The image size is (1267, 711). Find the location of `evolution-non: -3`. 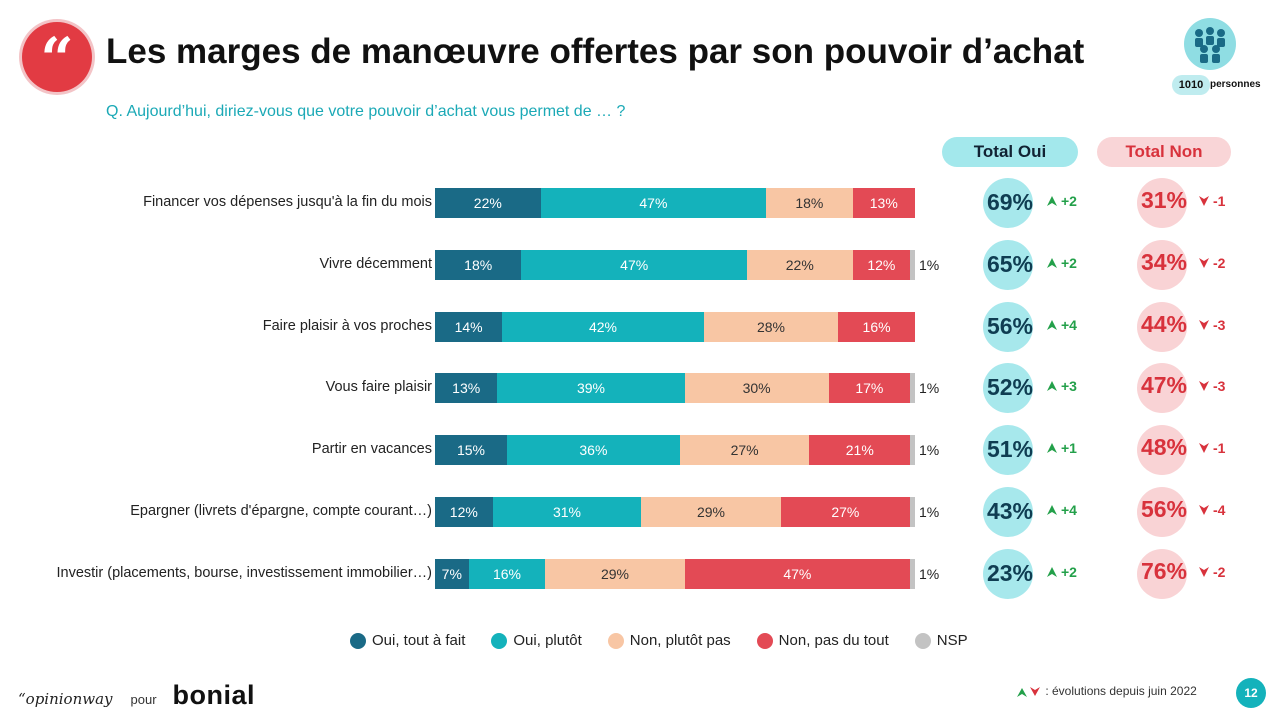

evolution-non: -3 is located at coordinates (1211, 325).